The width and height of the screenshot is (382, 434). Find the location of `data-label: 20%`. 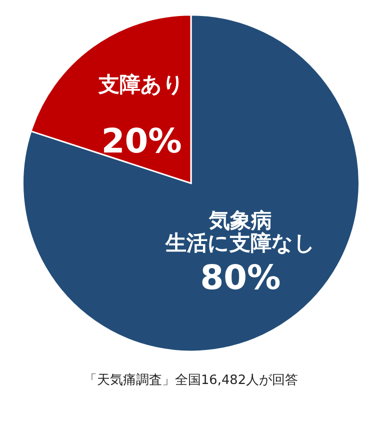

data-label: 20% is located at coordinates (141, 141).